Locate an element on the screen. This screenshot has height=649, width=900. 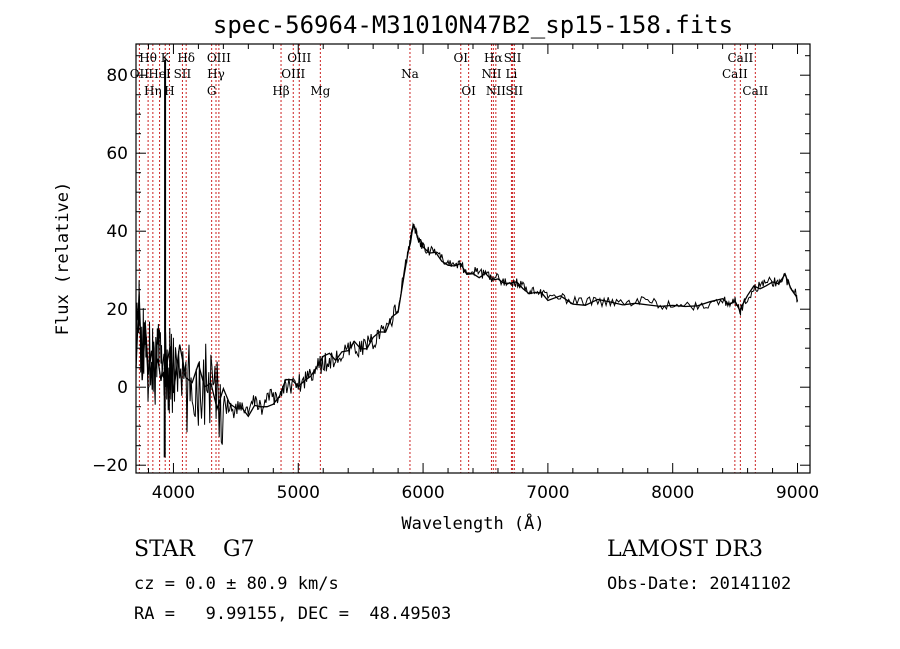
y-tick-label: 60 is located at coordinates (117, 154).